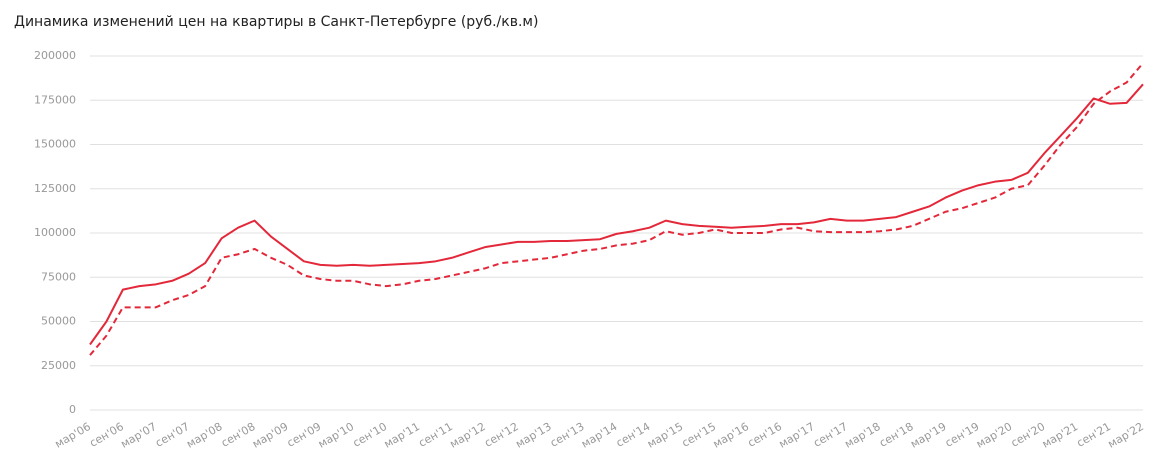  What do you see at coordinates (633, 435) in the screenshot?
I see `x-tick-label: сен'14` at bounding box center [633, 435].